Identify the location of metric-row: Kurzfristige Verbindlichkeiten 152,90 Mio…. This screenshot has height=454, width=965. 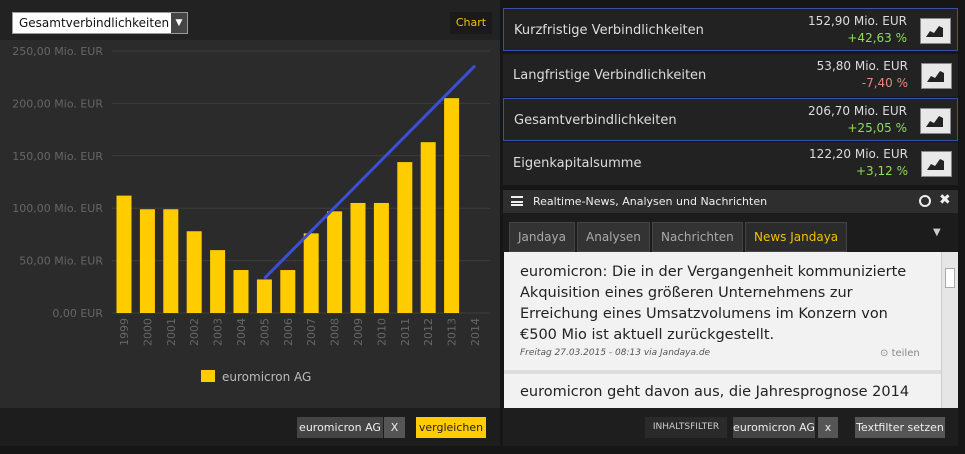
(730, 29).